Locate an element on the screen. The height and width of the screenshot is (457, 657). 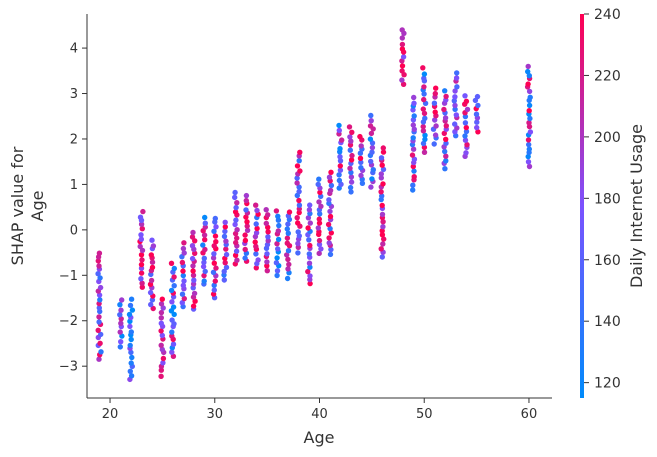
colorbar-tick-label: 240 is located at coordinates (607, 15).